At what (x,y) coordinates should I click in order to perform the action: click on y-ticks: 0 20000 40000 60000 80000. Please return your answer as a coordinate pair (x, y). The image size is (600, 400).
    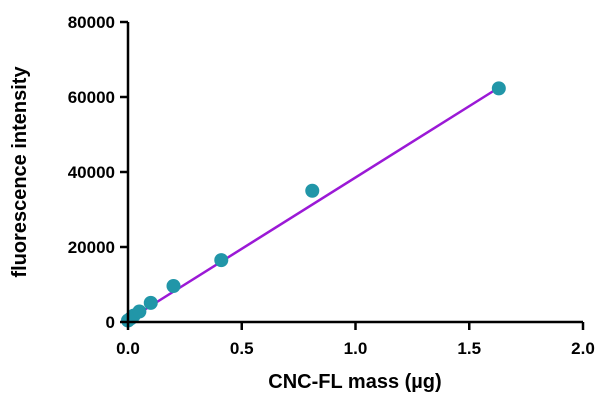
    Looking at the image, I should click on (98, 172).